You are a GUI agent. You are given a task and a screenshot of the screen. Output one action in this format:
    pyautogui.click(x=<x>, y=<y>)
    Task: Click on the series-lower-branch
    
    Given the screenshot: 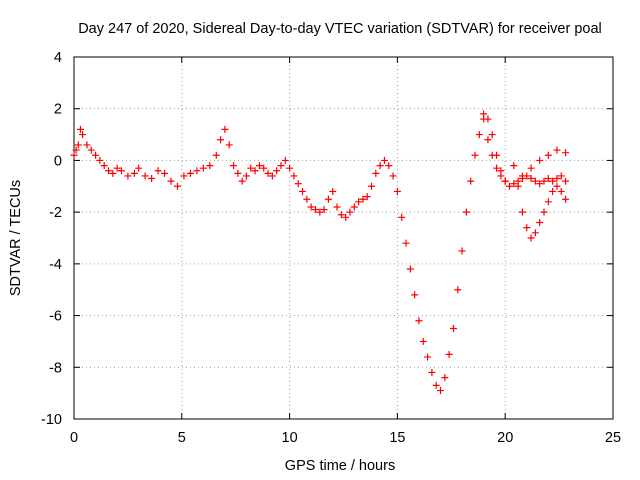 What is the action you would take?
    pyautogui.click(x=542, y=212)
    